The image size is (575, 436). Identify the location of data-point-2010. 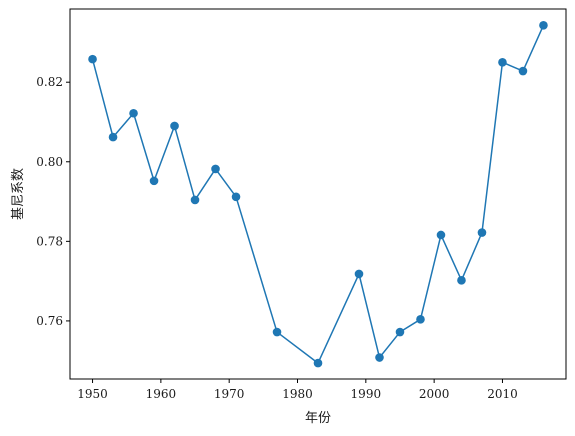
(502, 62).